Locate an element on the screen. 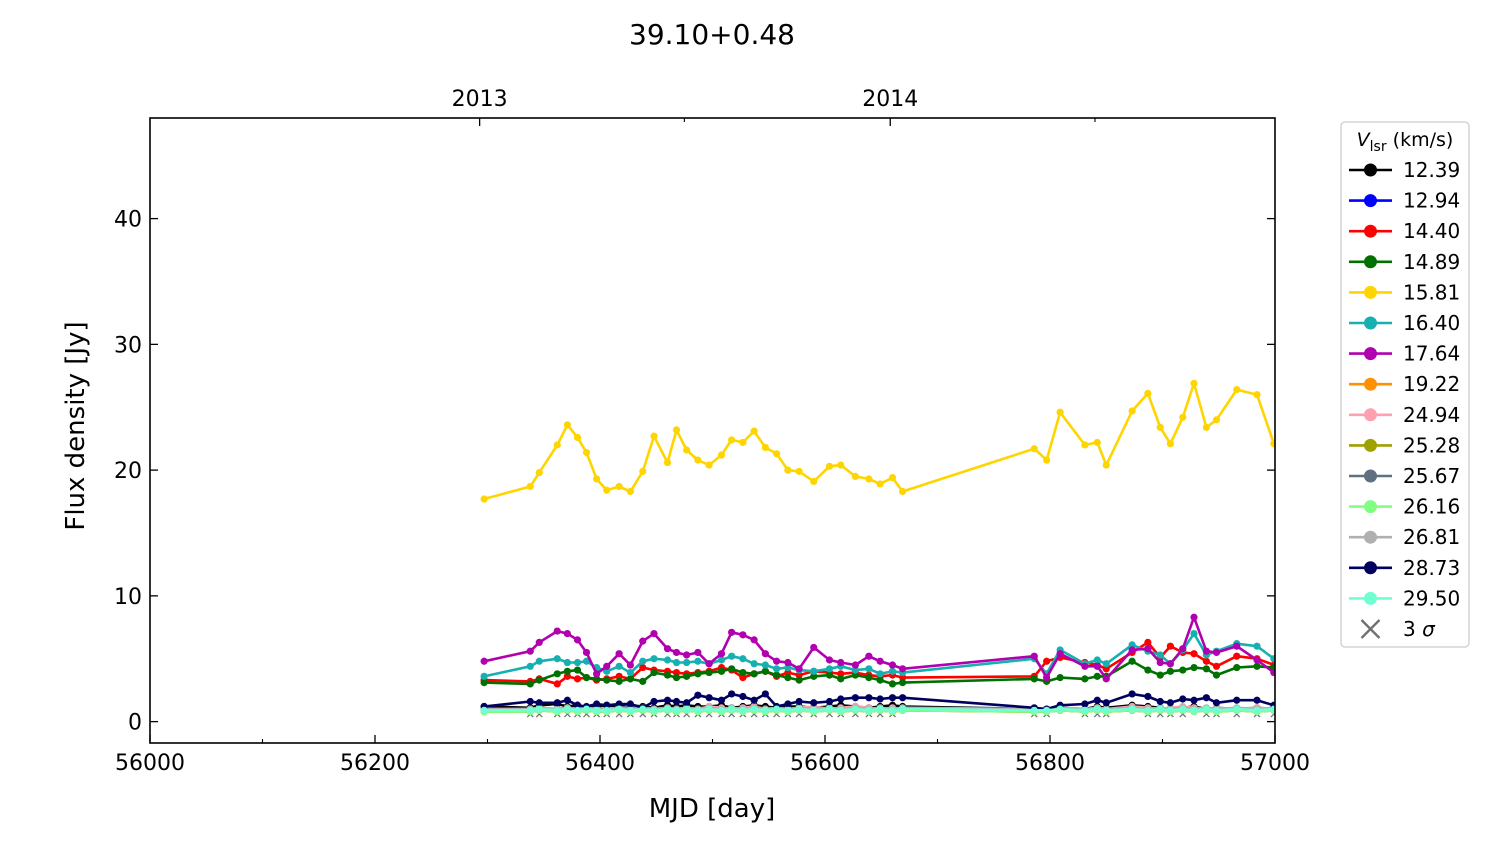 Image resolution: width=1500 pixels, height=844 pixels. legend-item: 24.94 is located at coordinates (1404, 415).